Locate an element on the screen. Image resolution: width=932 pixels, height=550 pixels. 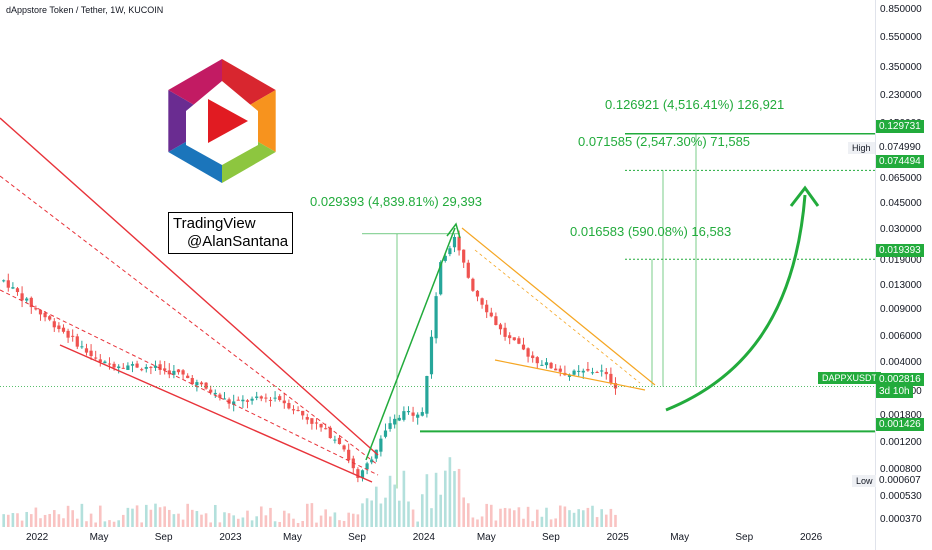
time-tick-label: 2023 is located at coordinates (230, 537).